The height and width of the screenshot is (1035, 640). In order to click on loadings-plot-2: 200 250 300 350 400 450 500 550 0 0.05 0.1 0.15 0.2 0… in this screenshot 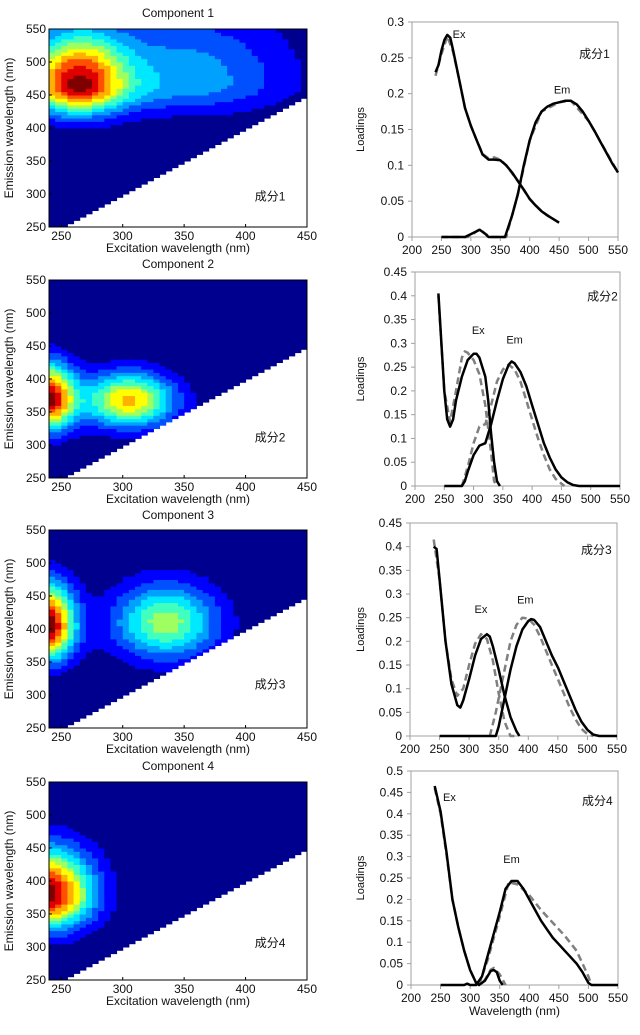, I will do `click(492, 385)`.